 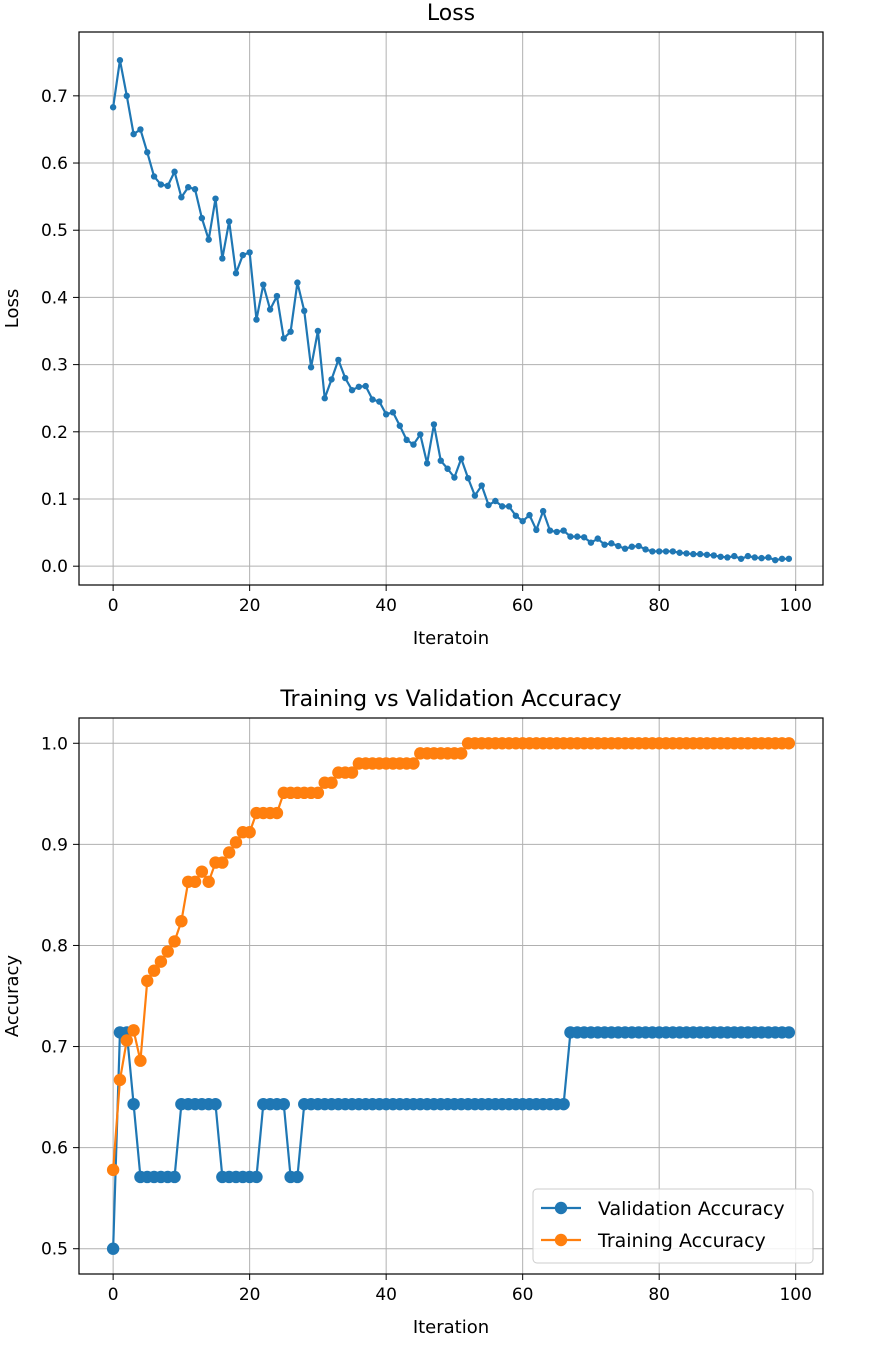 I want to click on loss-chart-title: Loss, so click(x=451, y=13).